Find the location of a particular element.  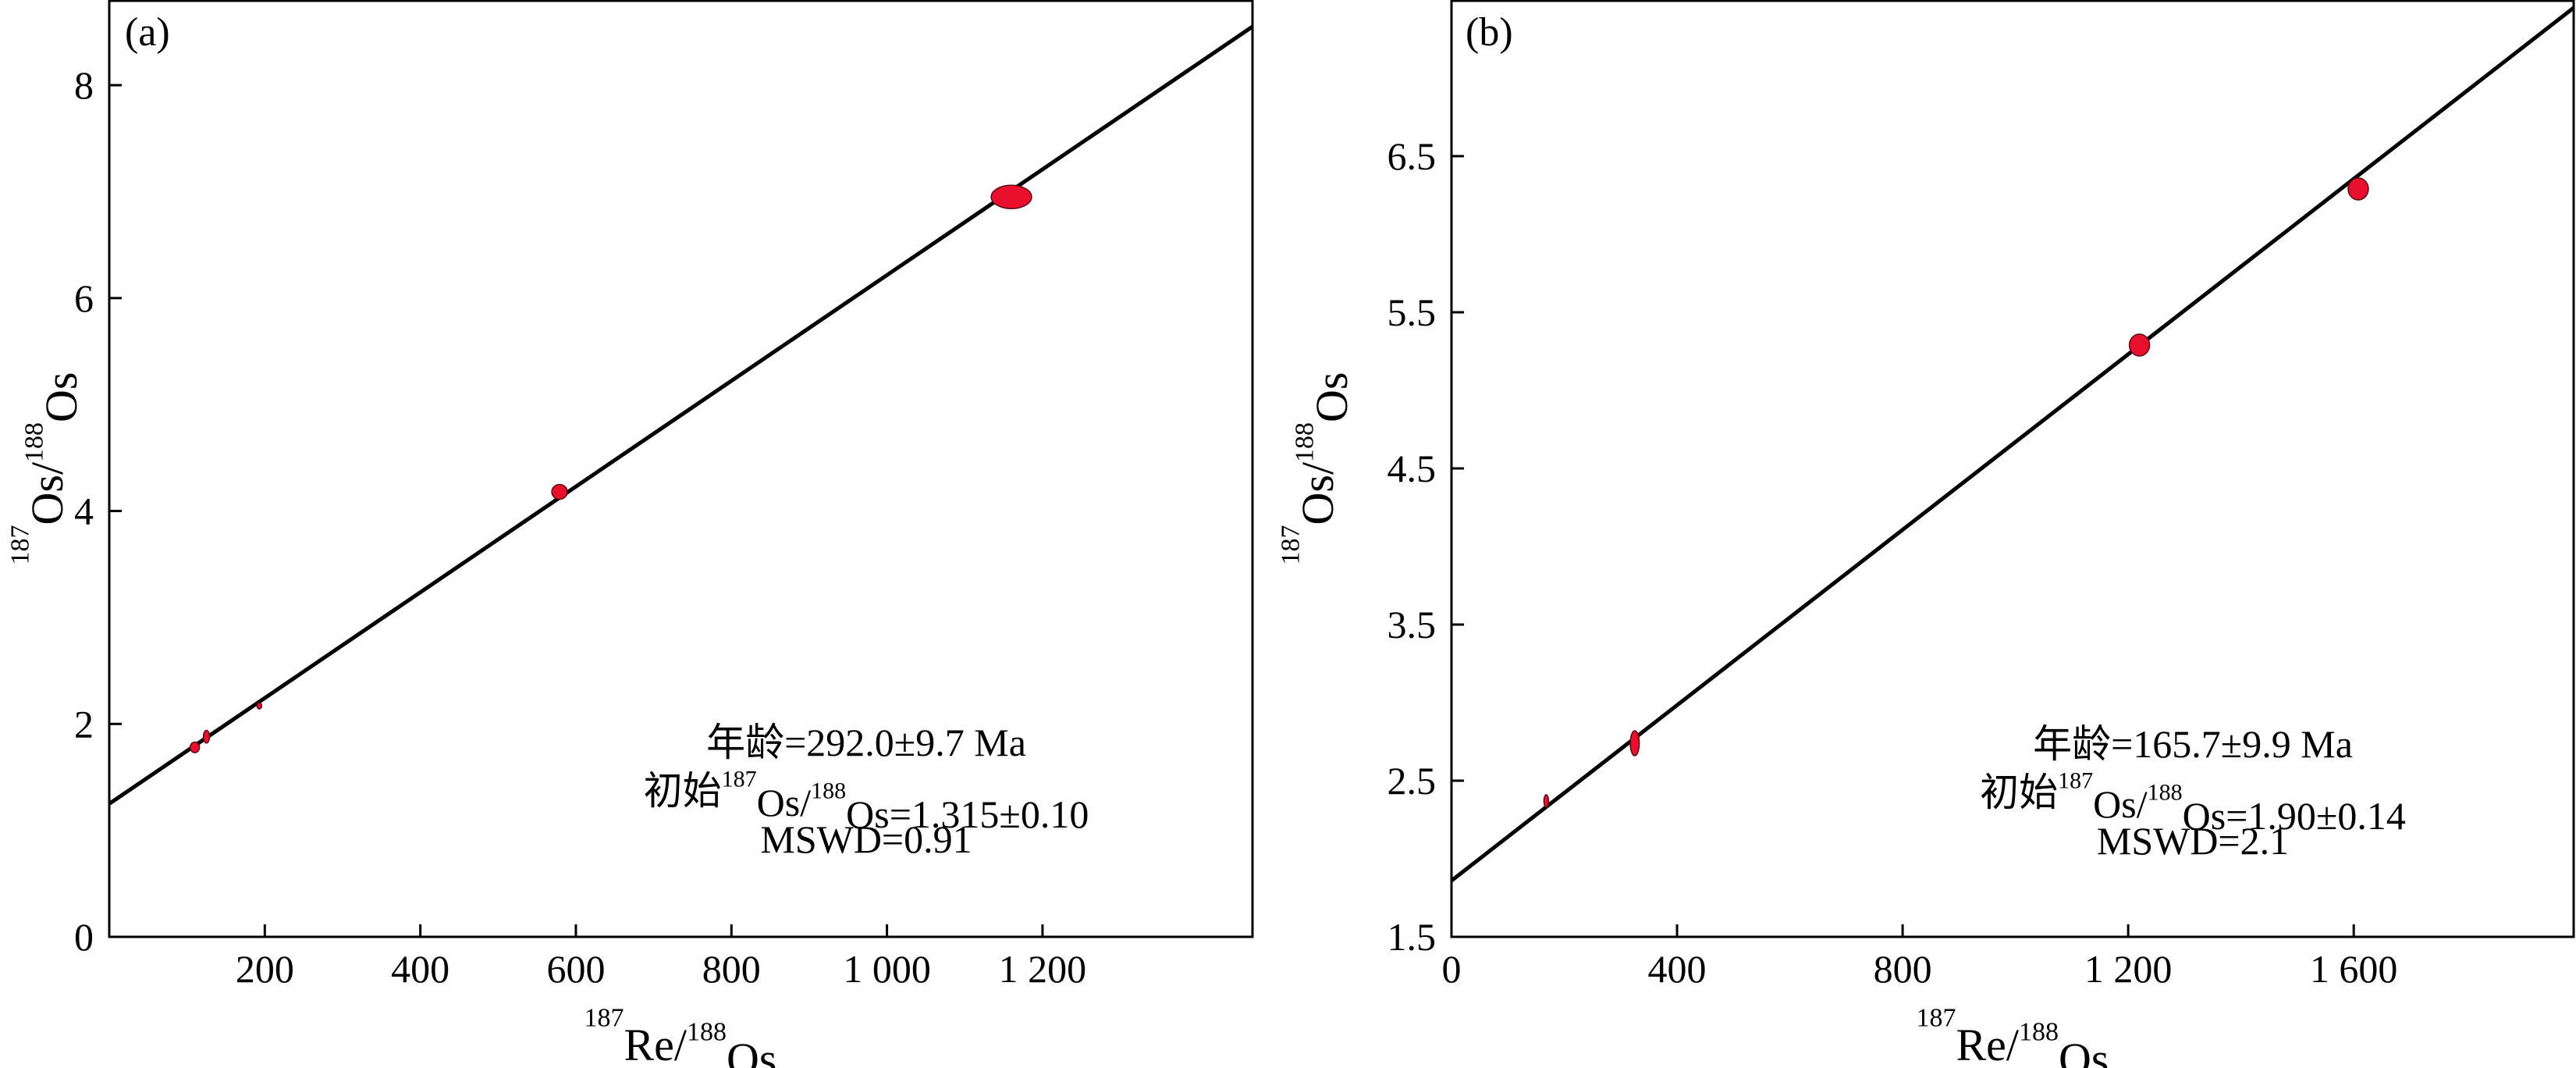

y-tick-label: 8 is located at coordinates (84, 85).